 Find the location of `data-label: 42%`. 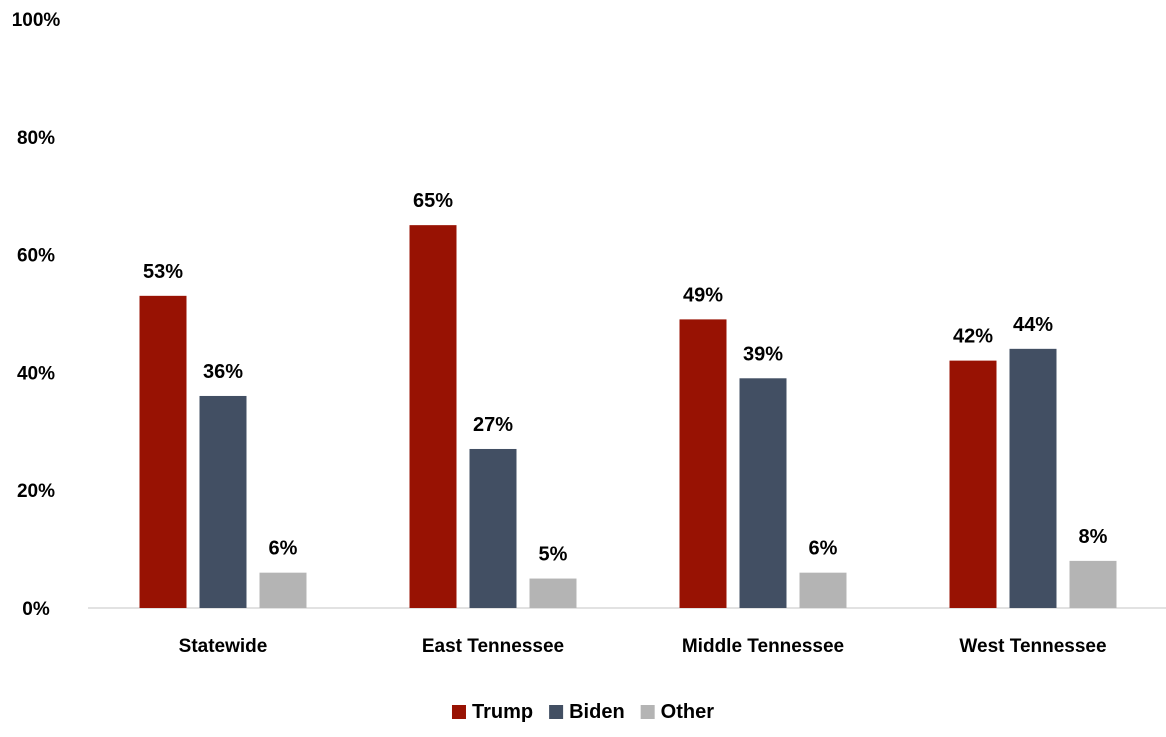

data-label: 42% is located at coordinates (973, 337).